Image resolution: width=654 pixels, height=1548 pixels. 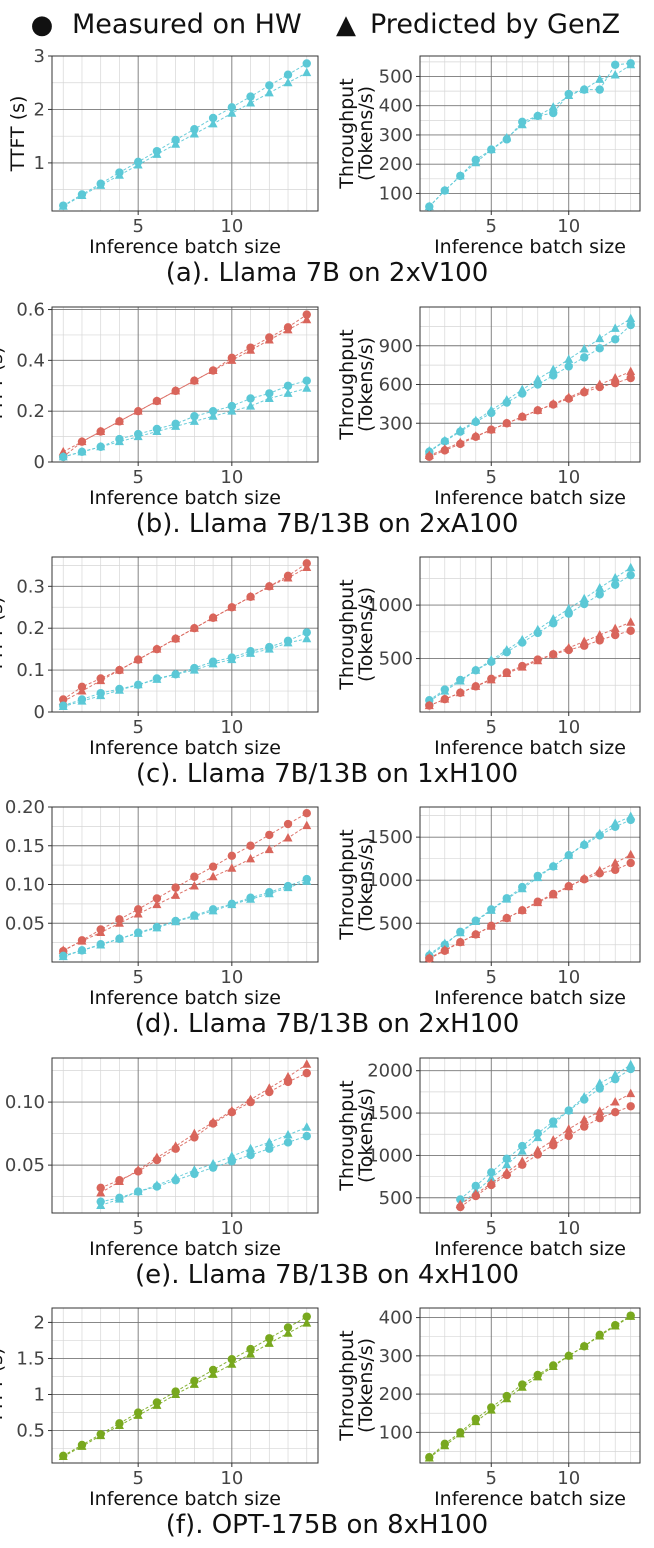 What do you see at coordinates (347, 133) in the screenshot?
I see `y-axis-label: Throughput` at bounding box center [347, 133].